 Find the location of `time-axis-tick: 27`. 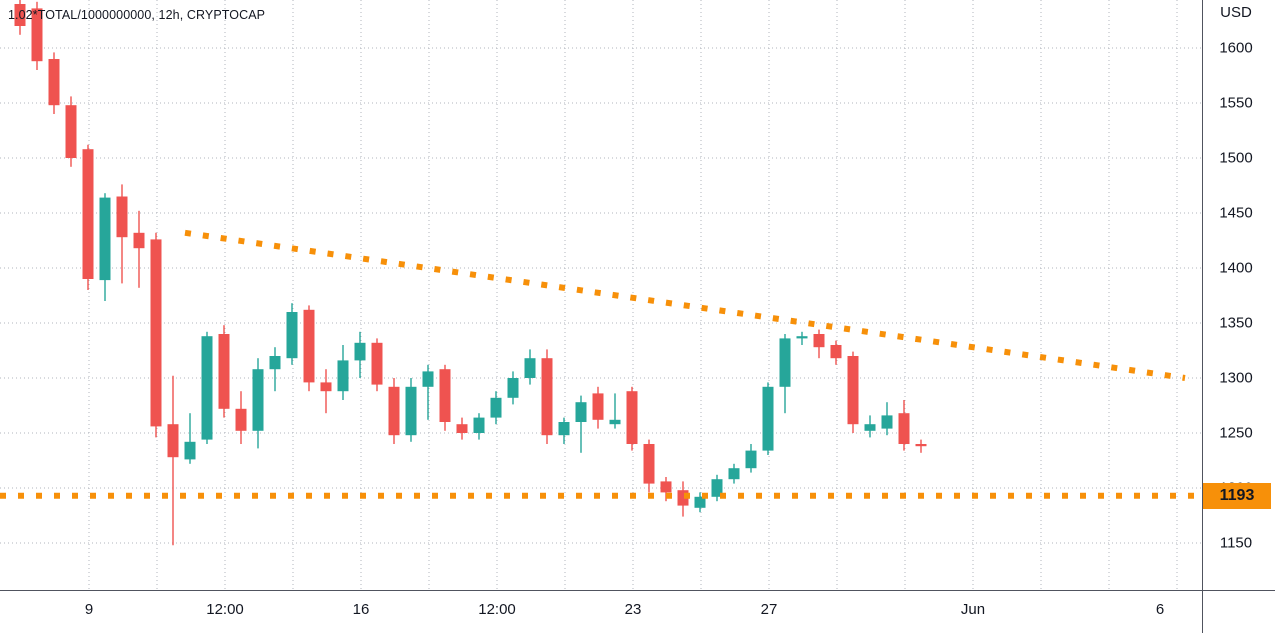

time-axis-tick: 27 is located at coordinates (769, 609).